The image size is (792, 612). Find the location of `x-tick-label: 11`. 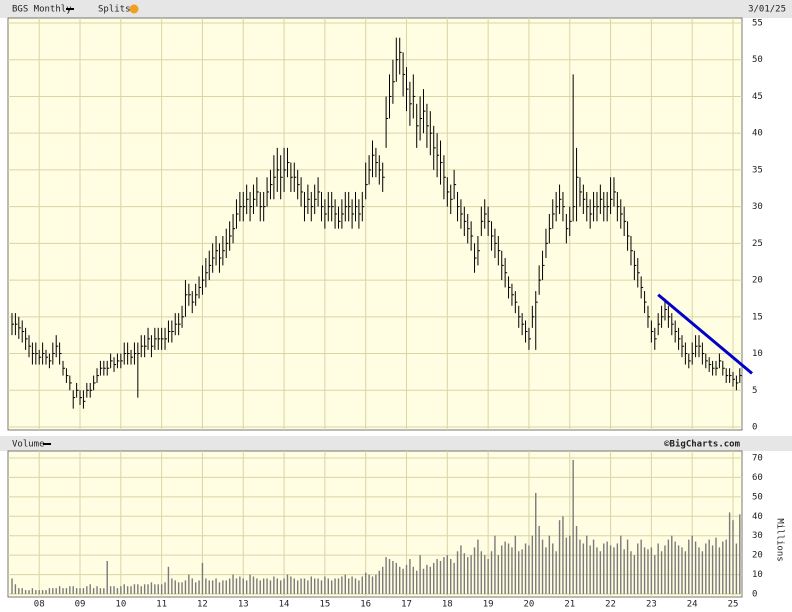

x-tick-label: 11 is located at coordinates (161, 605).